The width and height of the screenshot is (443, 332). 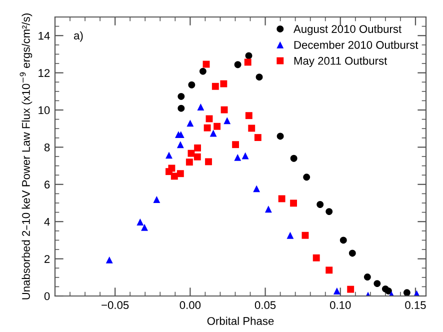 I want to click on annotation: a), so click(x=78, y=36).